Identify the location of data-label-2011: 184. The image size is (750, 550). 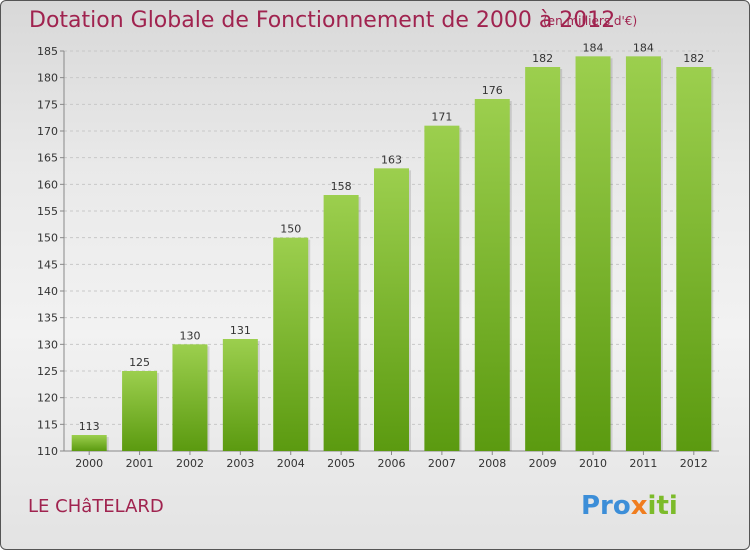
(643, 47).